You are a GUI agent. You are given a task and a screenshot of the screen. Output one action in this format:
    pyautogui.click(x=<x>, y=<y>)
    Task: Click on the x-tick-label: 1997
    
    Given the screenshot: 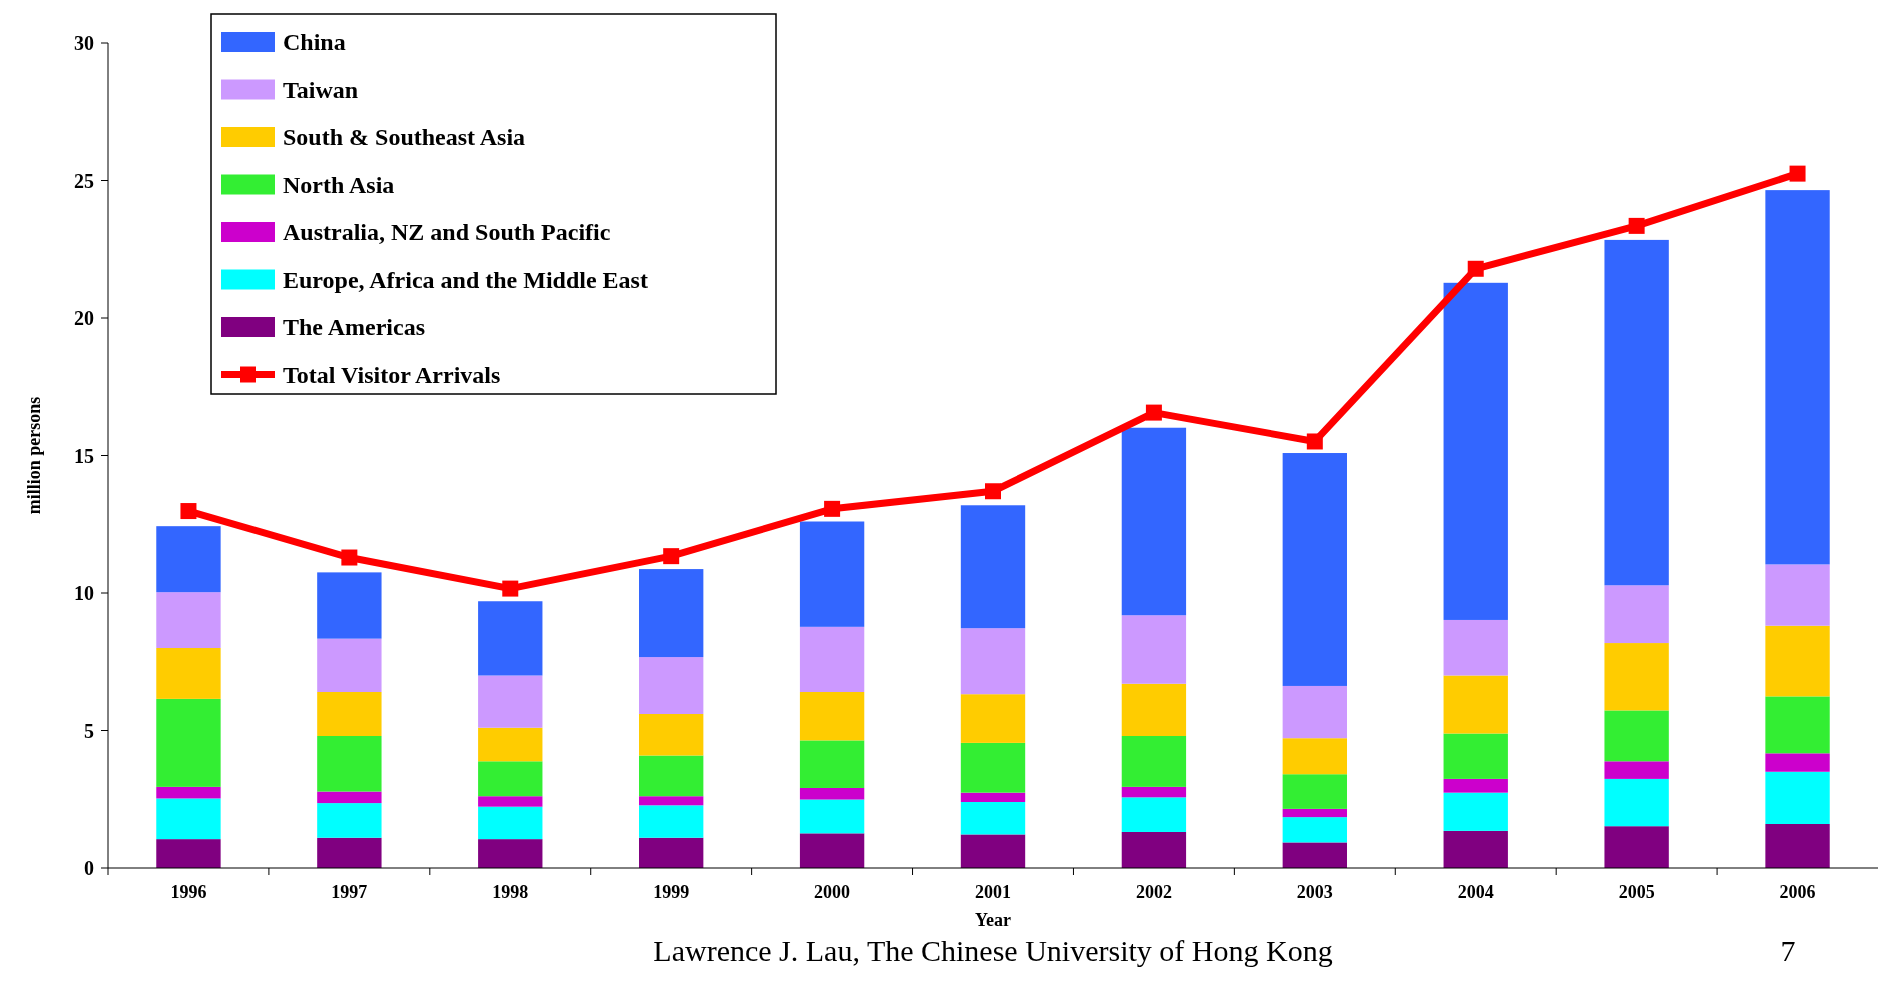 What is the action you would take?
    pyautogui.click(x=349, y=892)
    